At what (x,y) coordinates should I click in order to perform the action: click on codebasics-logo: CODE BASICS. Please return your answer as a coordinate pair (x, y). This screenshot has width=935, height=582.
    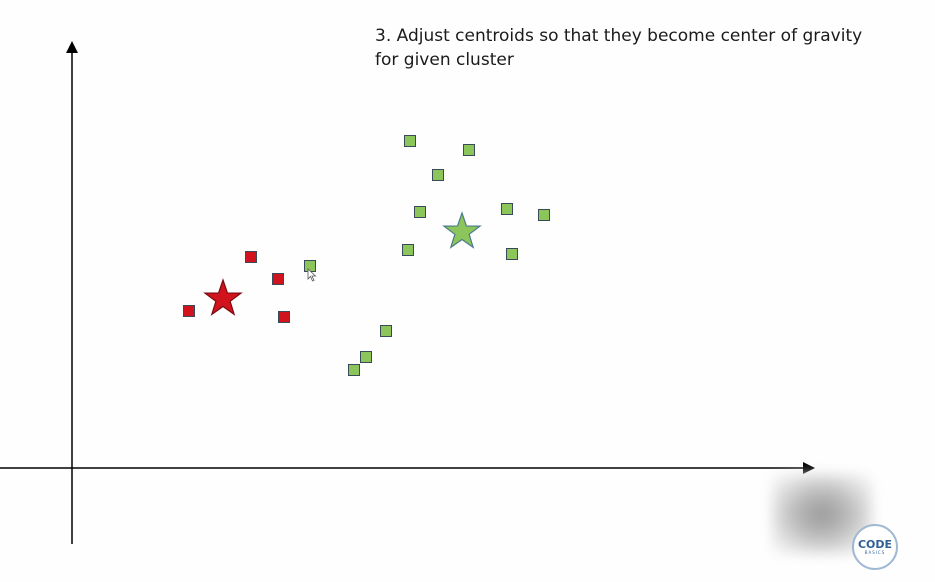
    Looking at the image, I should click on (875, 547).